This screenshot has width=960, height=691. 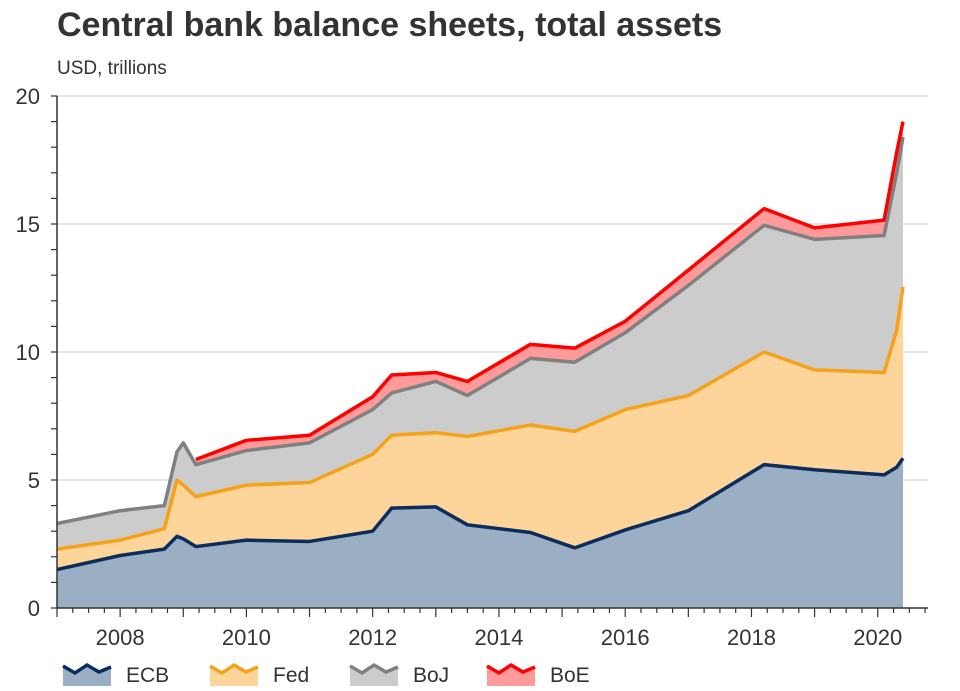 I want to click on x-tick-label: 2016, so click(x=625, y=637).